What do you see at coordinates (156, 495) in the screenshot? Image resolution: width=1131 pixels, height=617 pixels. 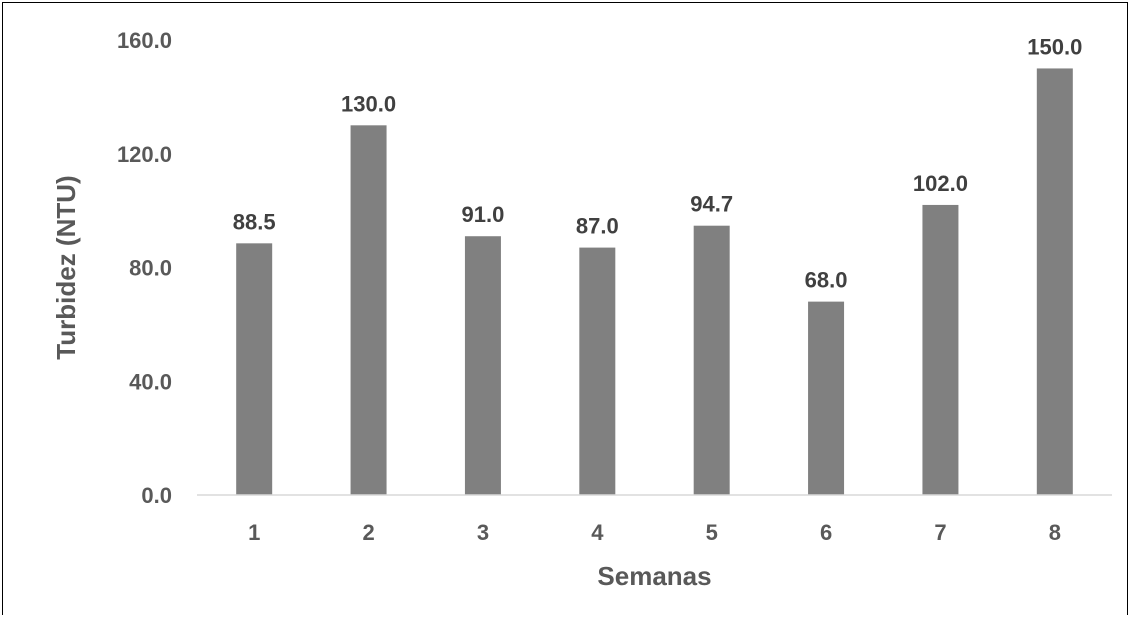 I see `y-tick-label: 0.0` at bounding box center [156, 495].